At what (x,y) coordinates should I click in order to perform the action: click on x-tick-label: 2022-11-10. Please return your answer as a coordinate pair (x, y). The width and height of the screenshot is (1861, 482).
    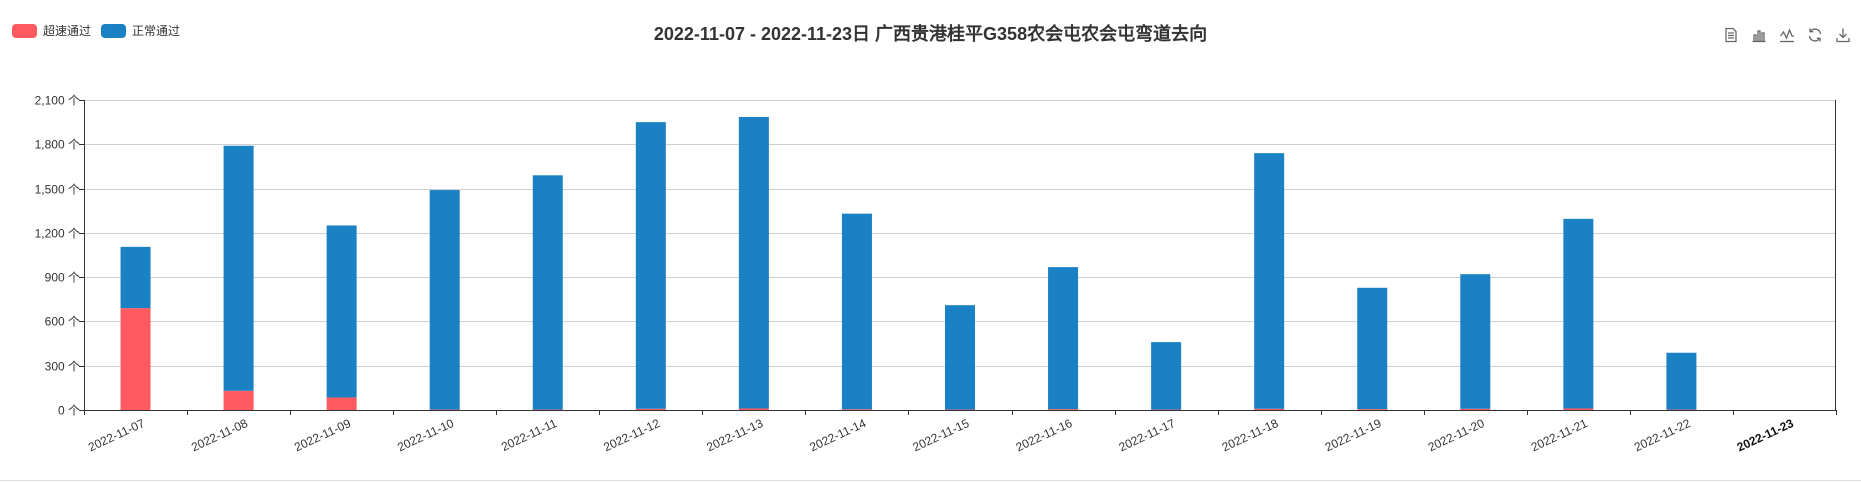
    Looking at the image, I should click on (425, 435).